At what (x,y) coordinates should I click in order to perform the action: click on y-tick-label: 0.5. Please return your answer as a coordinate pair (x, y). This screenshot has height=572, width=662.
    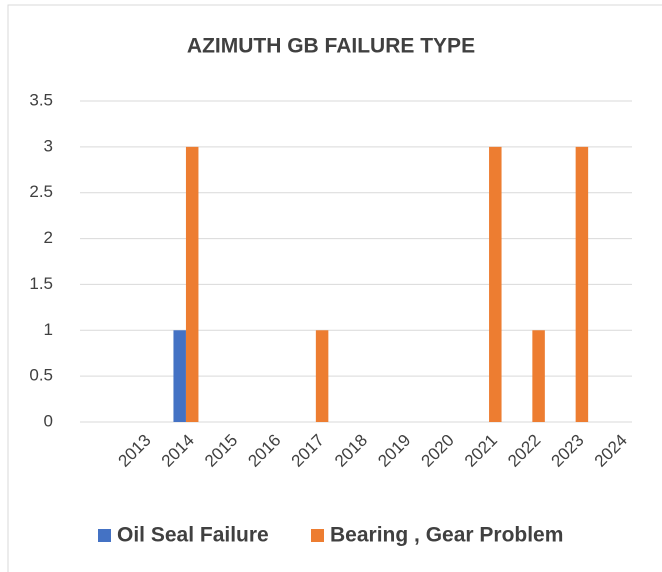
    Looking at the image, I should click on (41, 375).